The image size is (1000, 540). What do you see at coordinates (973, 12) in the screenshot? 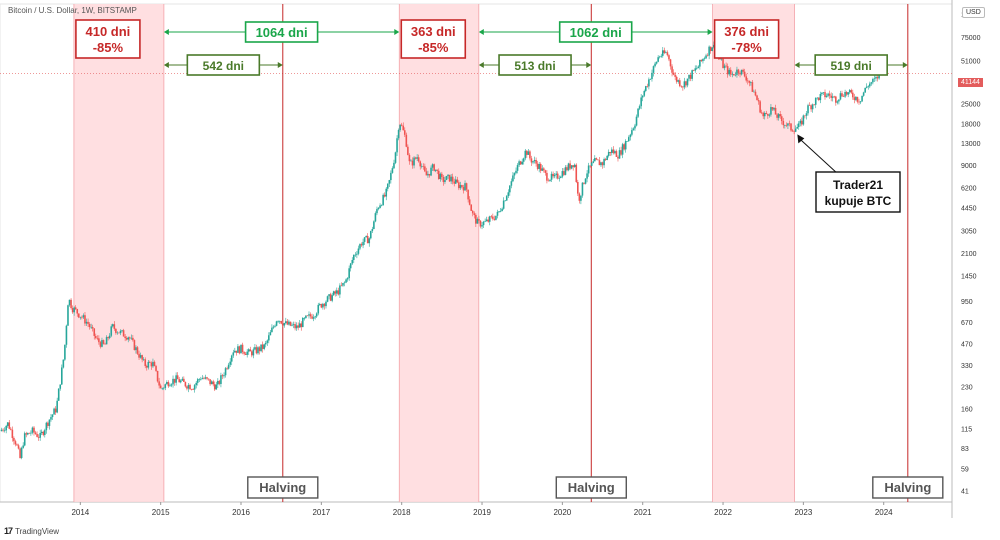
I see `currency-button: USD` at bounding box center [973, 12].